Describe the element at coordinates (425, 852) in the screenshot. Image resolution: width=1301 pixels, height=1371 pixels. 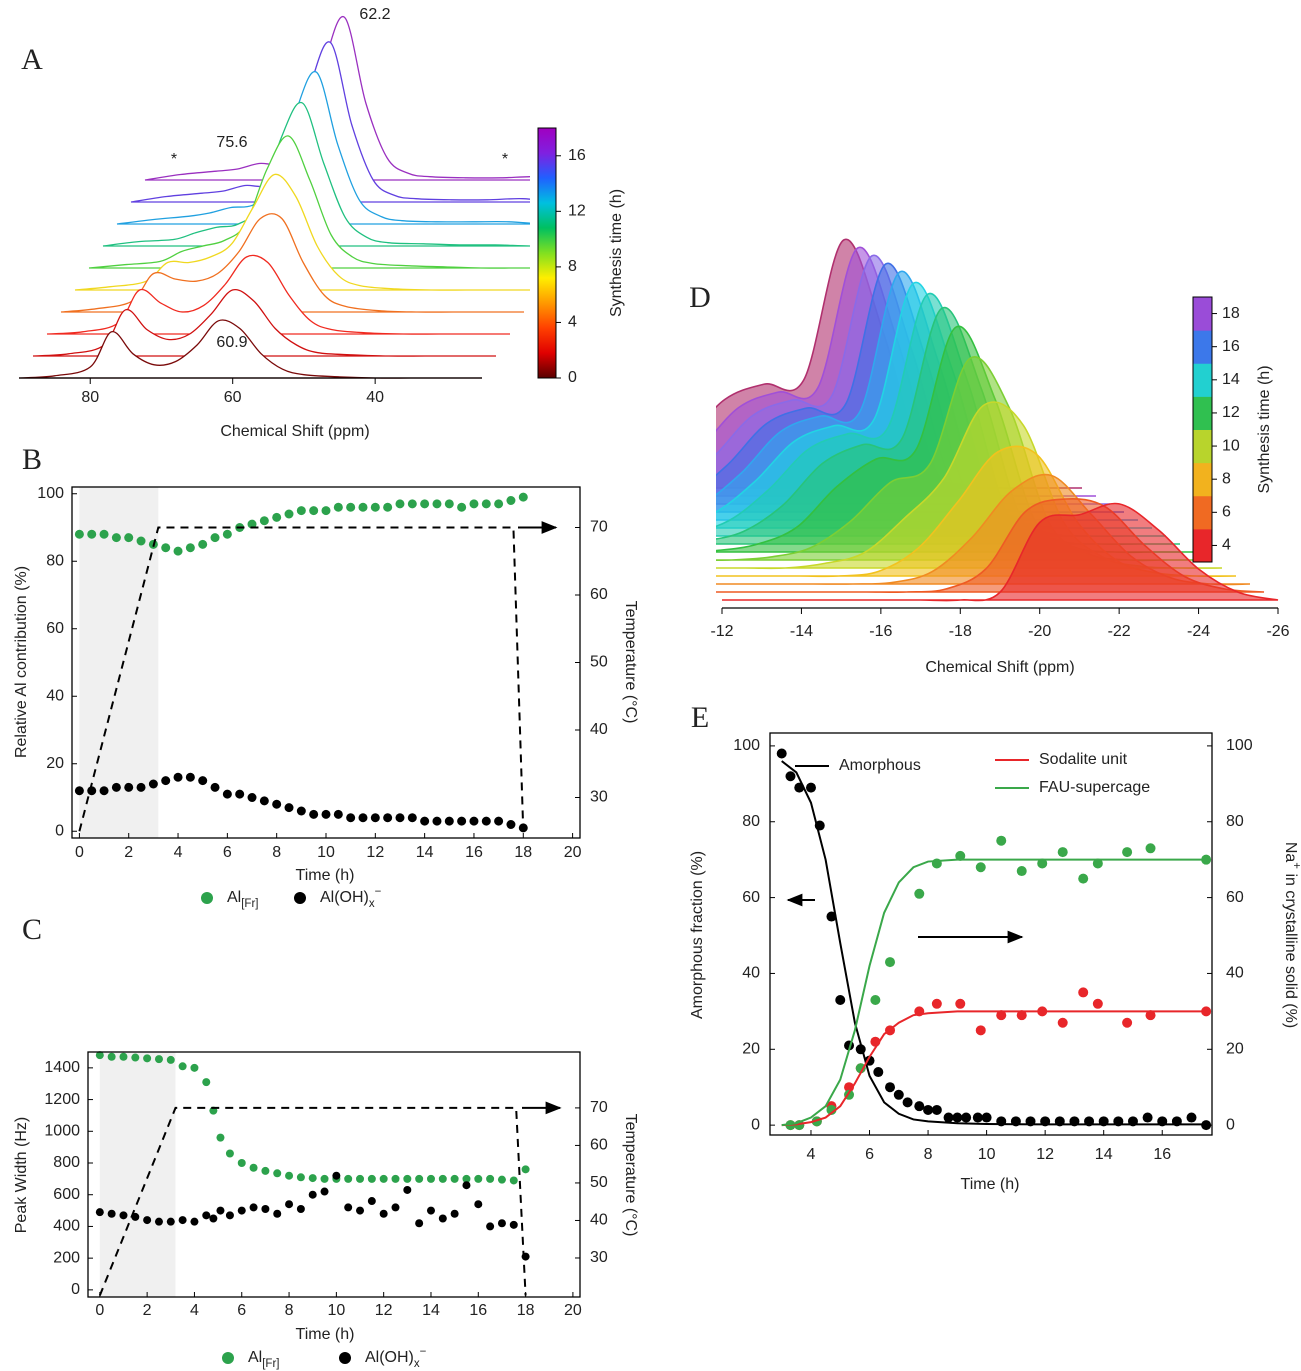
I see `x-tick-label: 14` at that location.